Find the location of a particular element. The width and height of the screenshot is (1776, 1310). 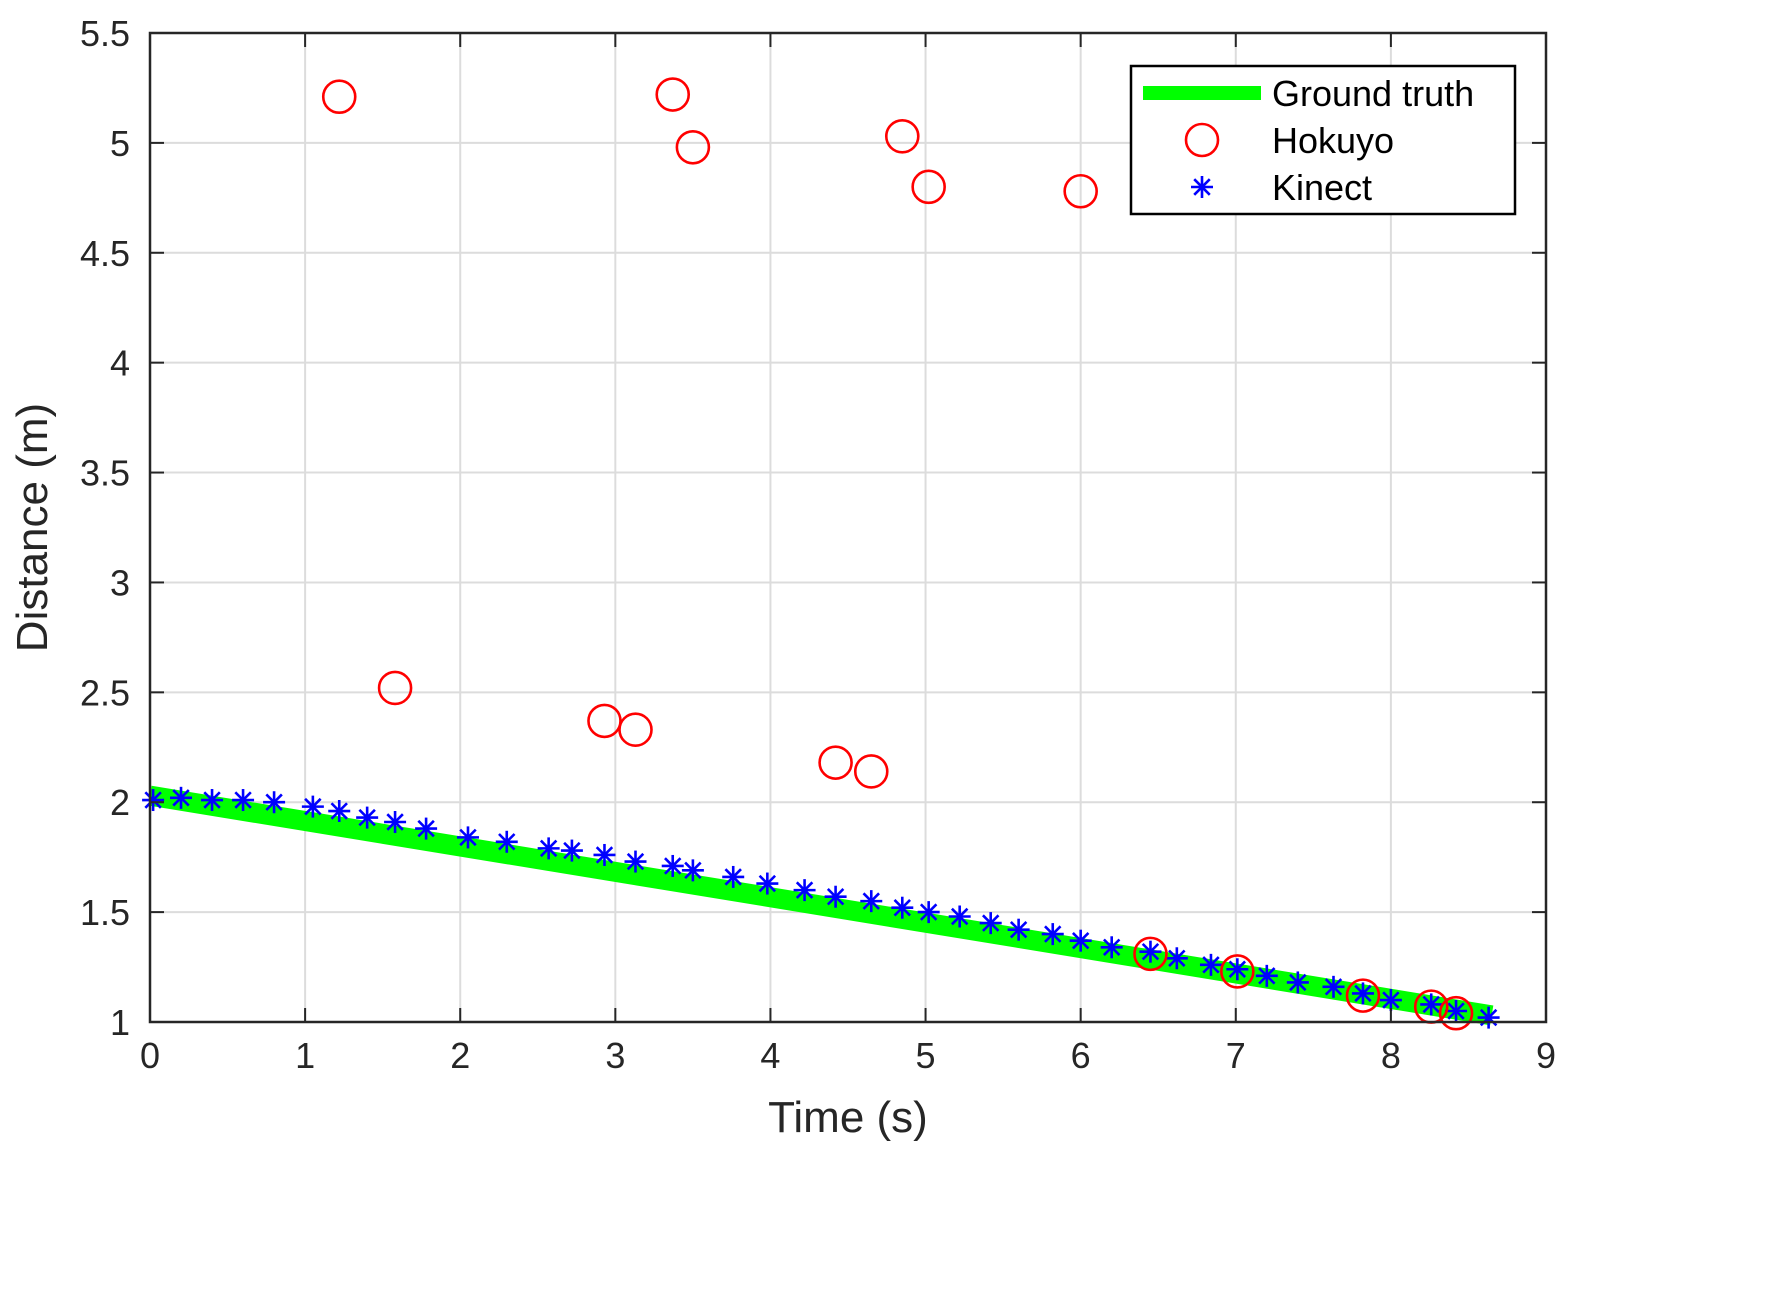

y-tick-label: 2.5 is located at coordinates (105, 692).